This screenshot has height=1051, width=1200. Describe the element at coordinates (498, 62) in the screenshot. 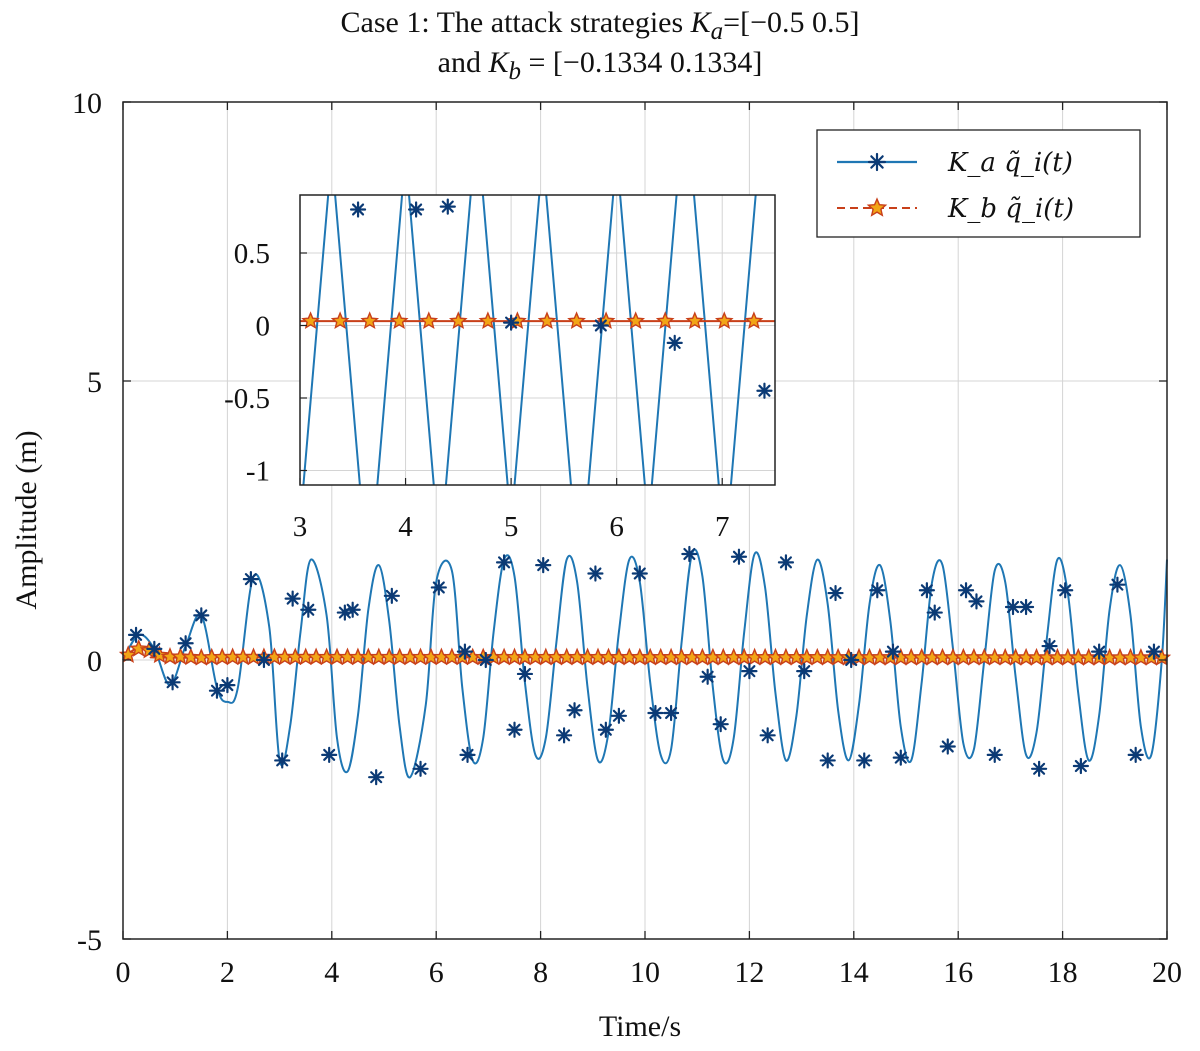

I see `kb-symbol: K` at that location.